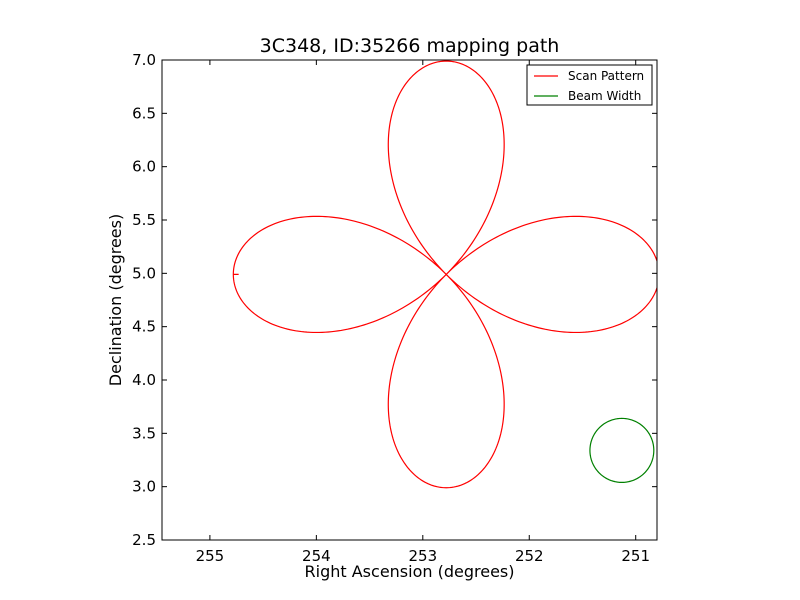 The width and height of the screenshot is (800, 600). What do you see at coordinates (144, 60) in the screenshot?
I see `y-tick-label: 7.0` at bounding box center [144, 60].